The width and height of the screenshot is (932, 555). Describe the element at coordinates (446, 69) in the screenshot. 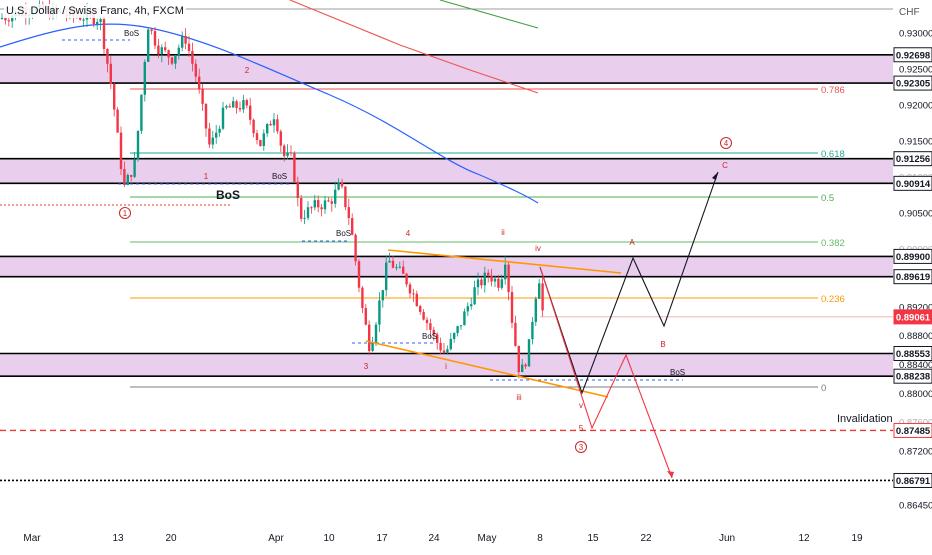

I see `supply-demand-zone` at that location.